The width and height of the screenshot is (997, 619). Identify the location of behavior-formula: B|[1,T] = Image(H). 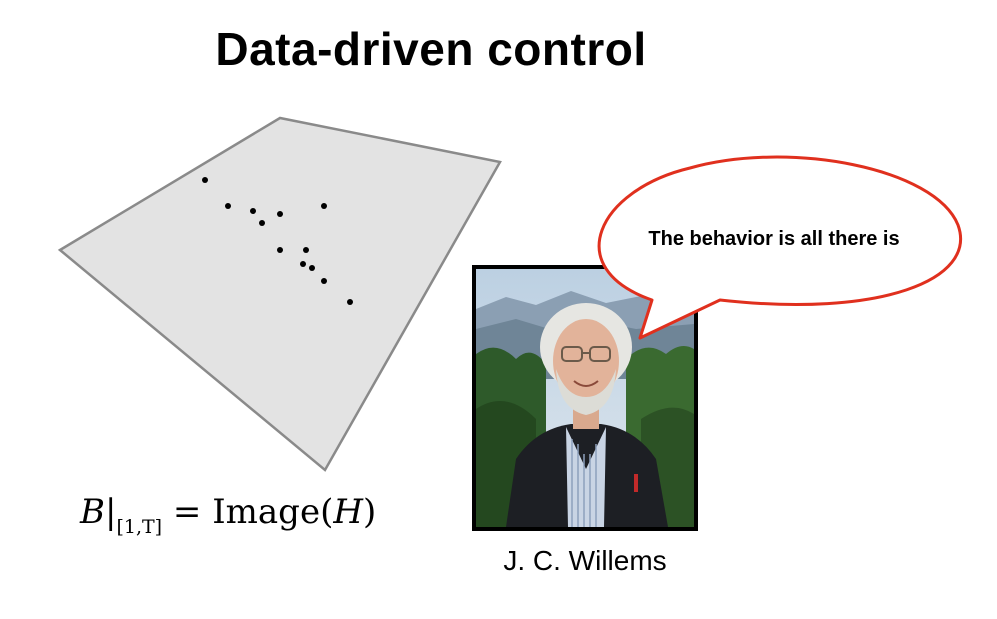
(228, 515).